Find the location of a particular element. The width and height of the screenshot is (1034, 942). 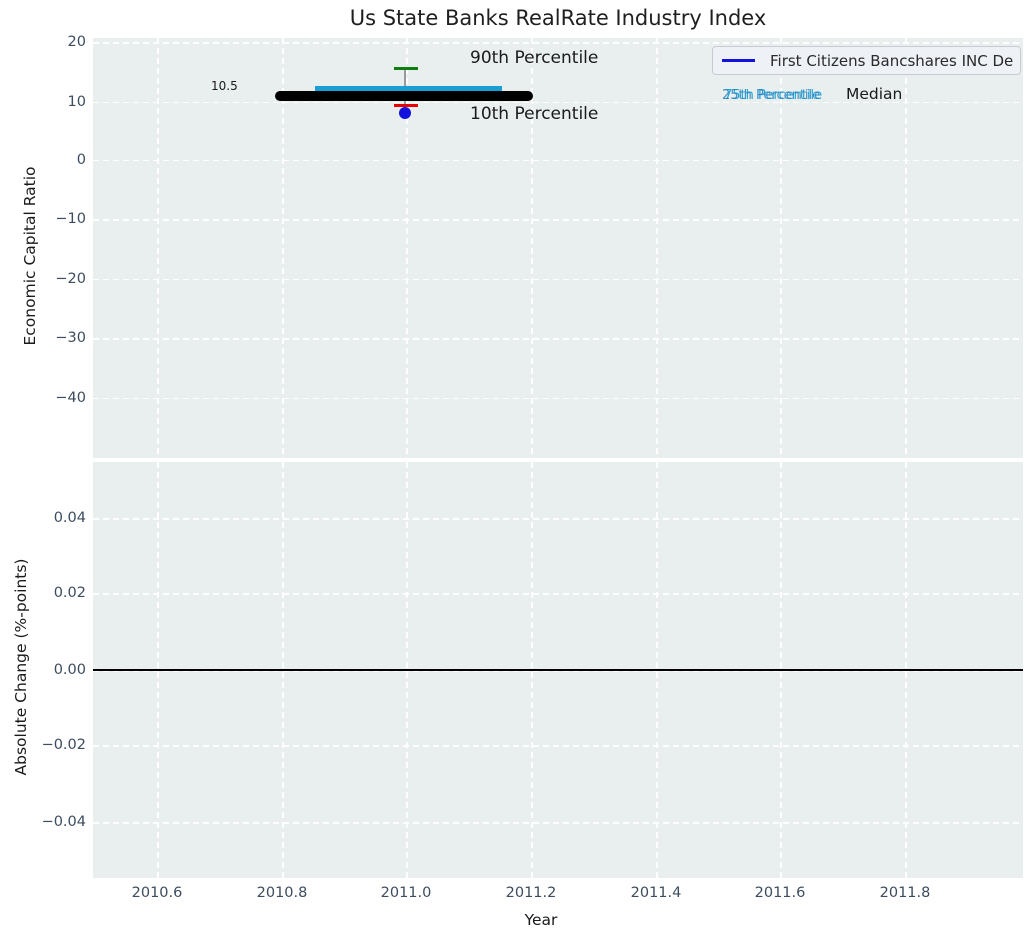

gridline-y--30 is located at coordinates (558, 339).